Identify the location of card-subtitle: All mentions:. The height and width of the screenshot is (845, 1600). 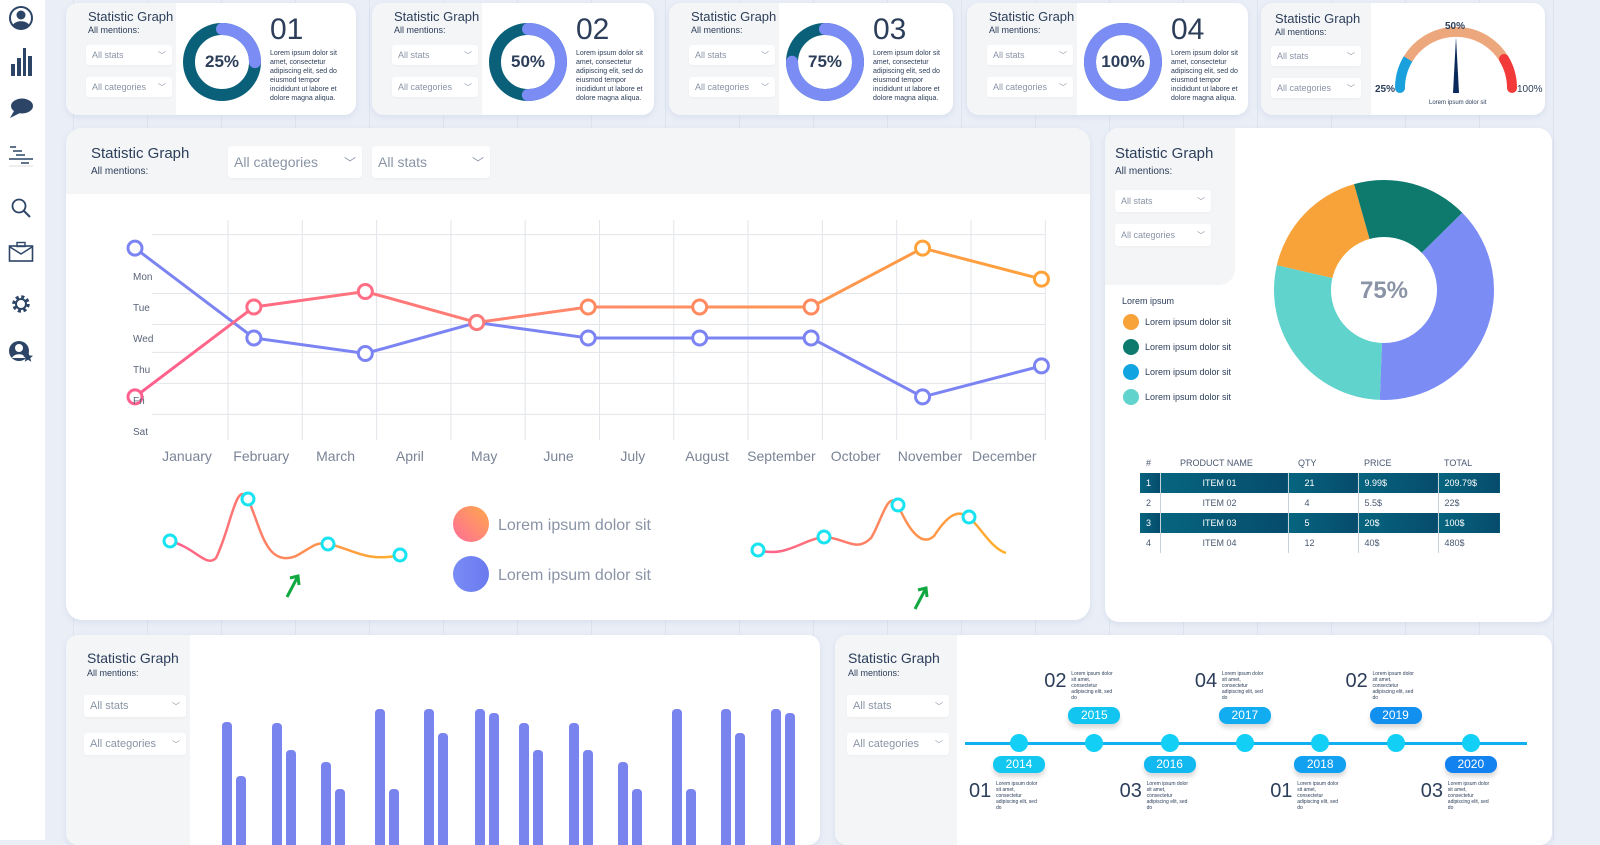
(113, 673).